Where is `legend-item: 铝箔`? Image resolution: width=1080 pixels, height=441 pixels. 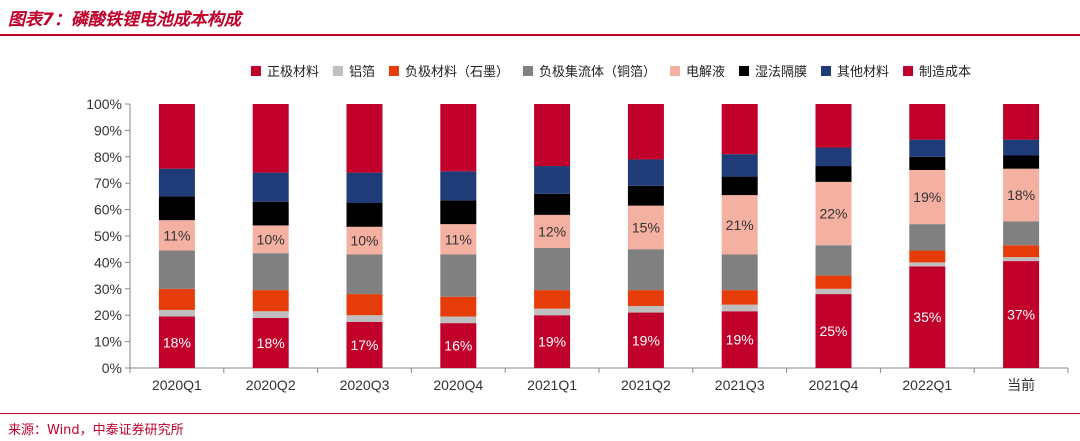
legend-item: 铝箔 is located at coordinates (353, 72).